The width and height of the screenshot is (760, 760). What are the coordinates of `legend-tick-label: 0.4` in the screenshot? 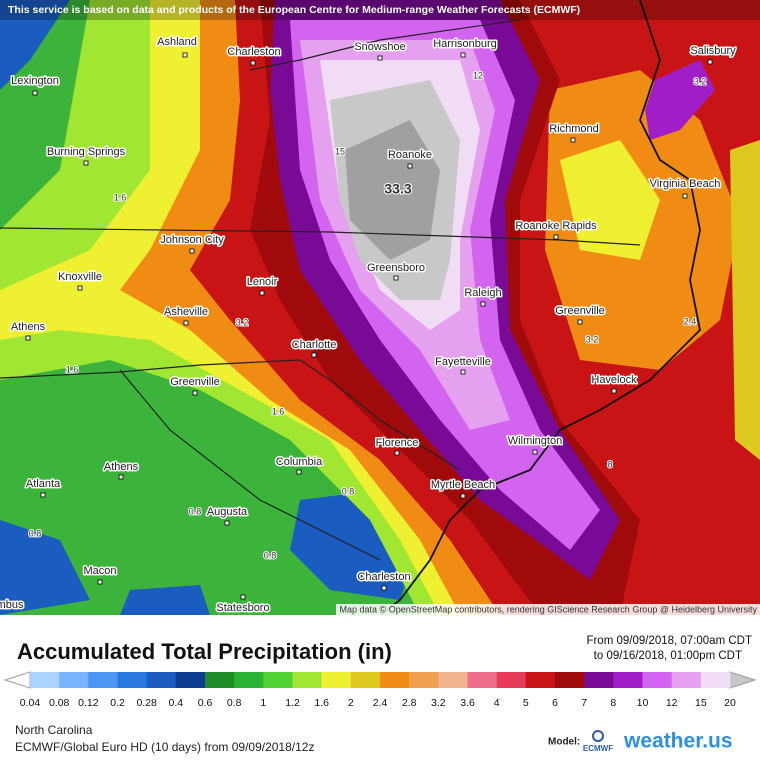 It's located at (176, 703).